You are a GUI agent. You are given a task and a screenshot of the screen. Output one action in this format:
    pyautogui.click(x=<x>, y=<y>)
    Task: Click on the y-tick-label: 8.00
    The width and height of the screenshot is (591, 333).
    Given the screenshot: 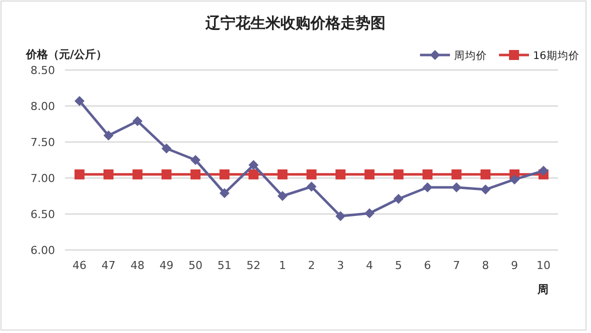 What is the action you would take?
    pyautogui.click(x=42, y=106)
    